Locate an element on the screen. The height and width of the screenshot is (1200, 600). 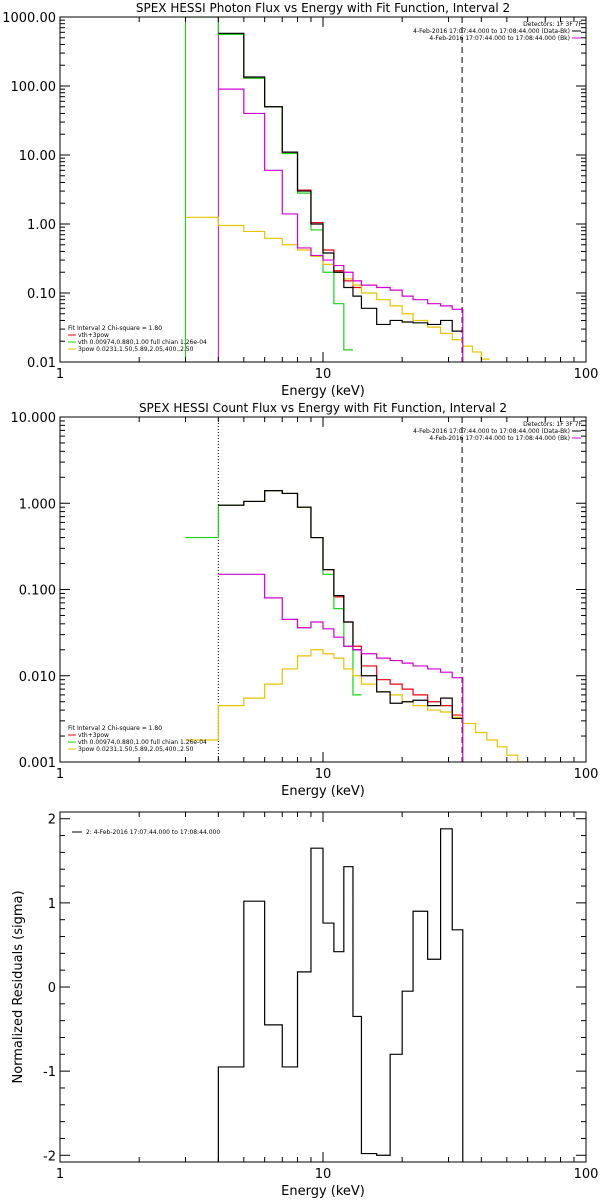
y-tick-label: 1 is located at coordinates (52, 904).